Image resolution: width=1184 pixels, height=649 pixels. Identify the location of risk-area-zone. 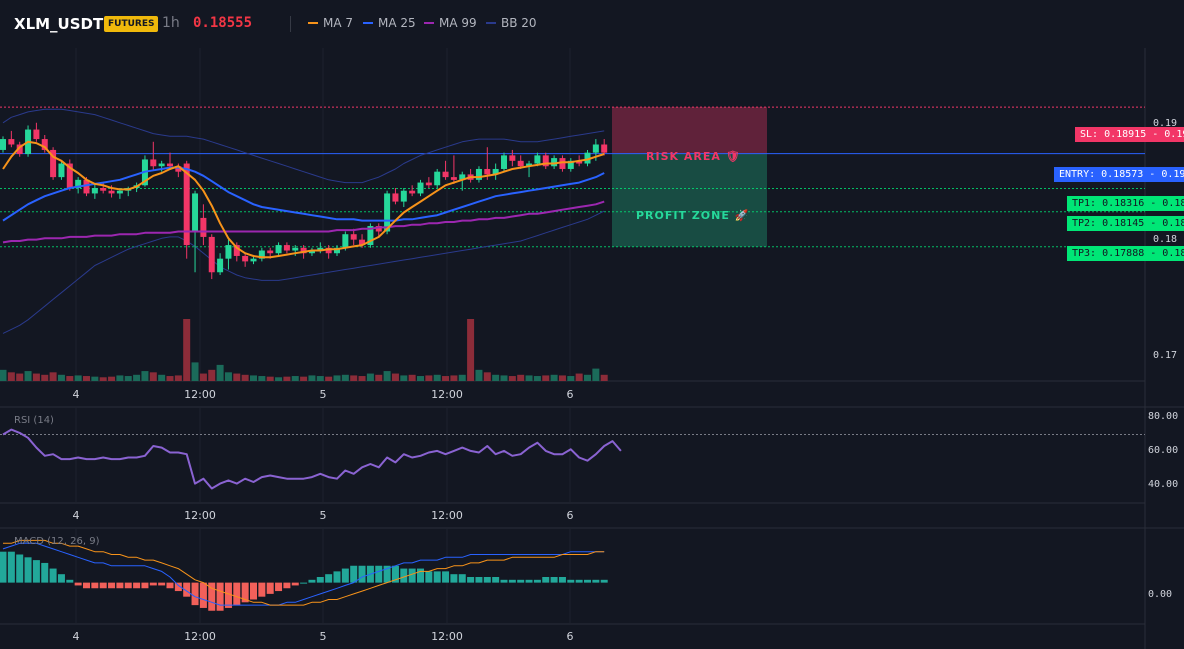
(689, 130).